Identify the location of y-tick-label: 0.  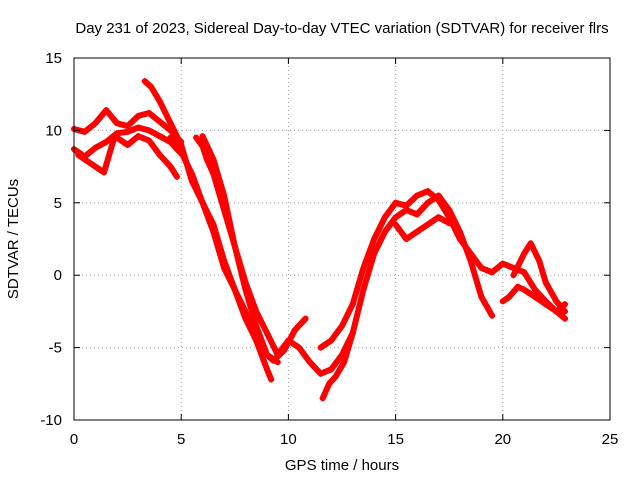
(58, 275).